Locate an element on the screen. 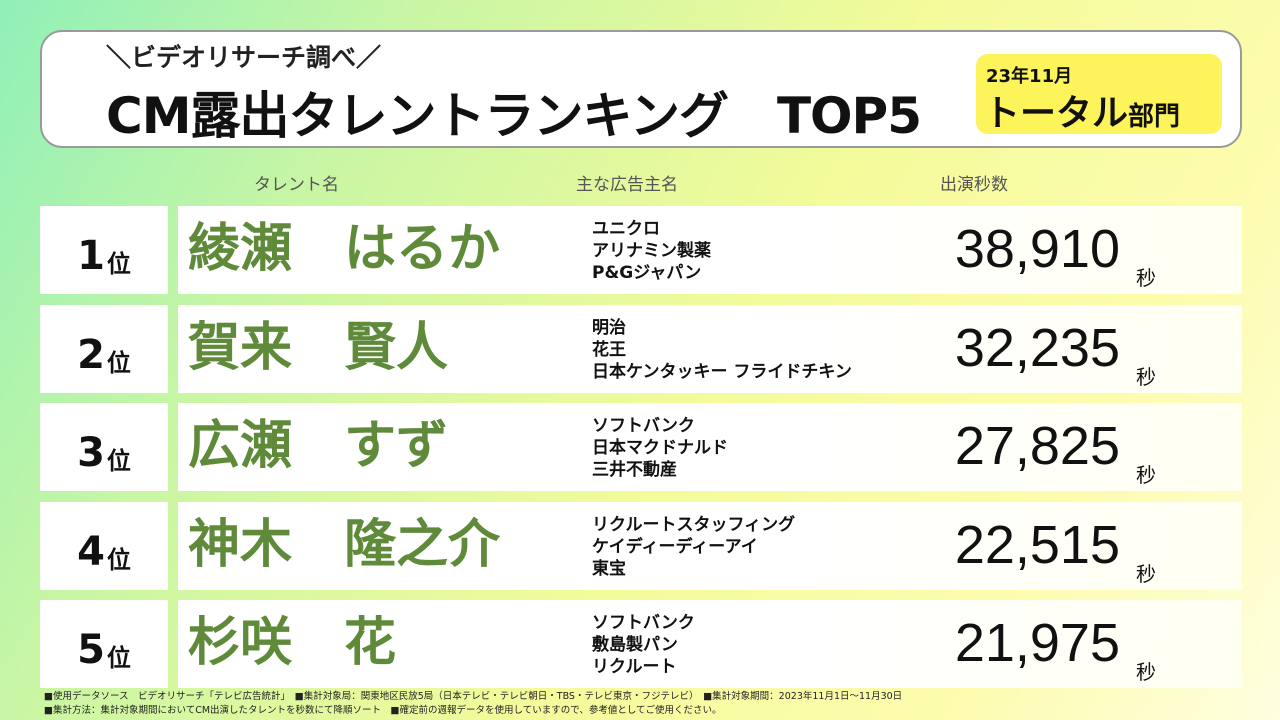 The height and width of the screenshot is (720, 1280). sponsor-name: 日本マクドナルド is located at coordinates (660, 448).